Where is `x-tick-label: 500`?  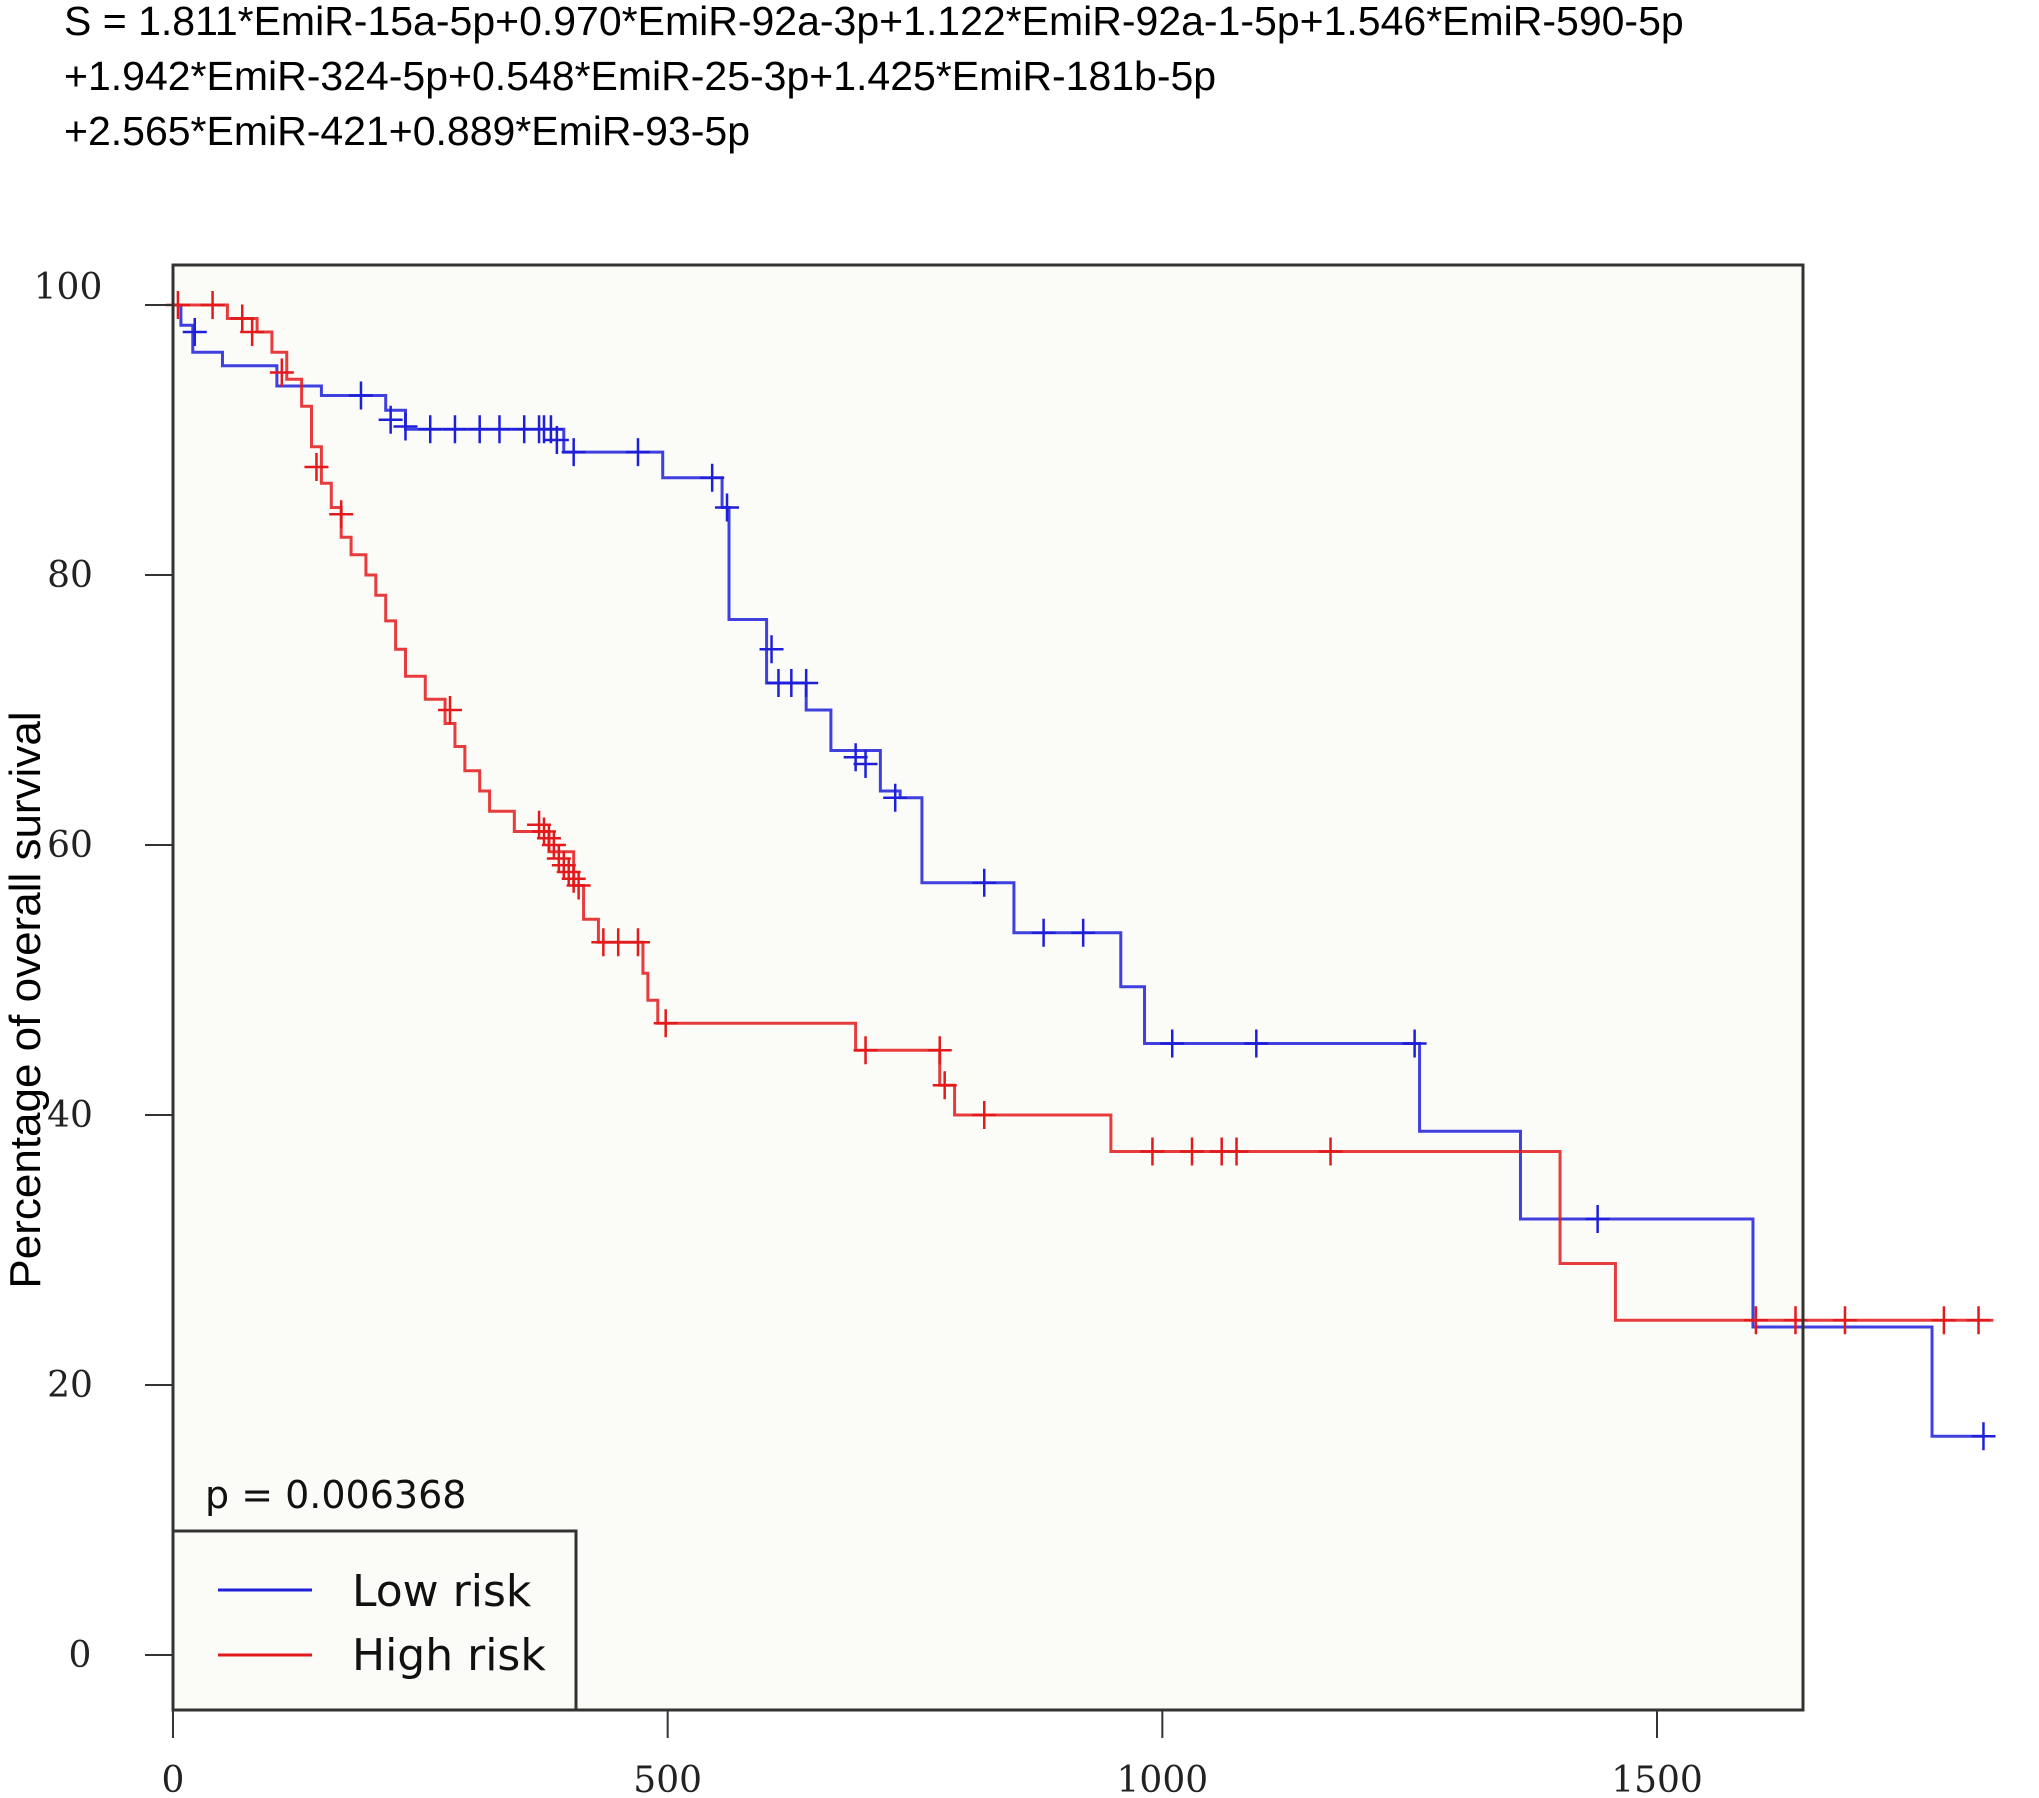 x-tick-label: 500 is located at coordinates (667, 1779).